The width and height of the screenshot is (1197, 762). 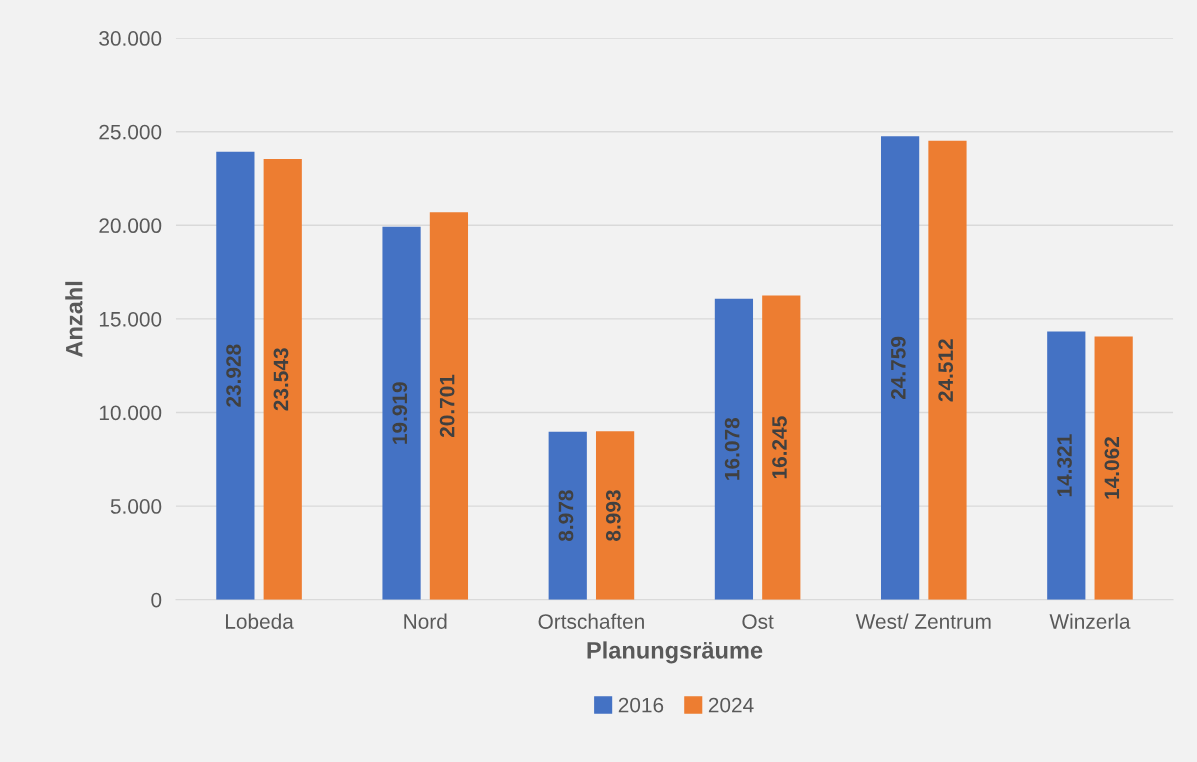 I want to click on y-tick-label: 25.000, so click(x=130, y=132).